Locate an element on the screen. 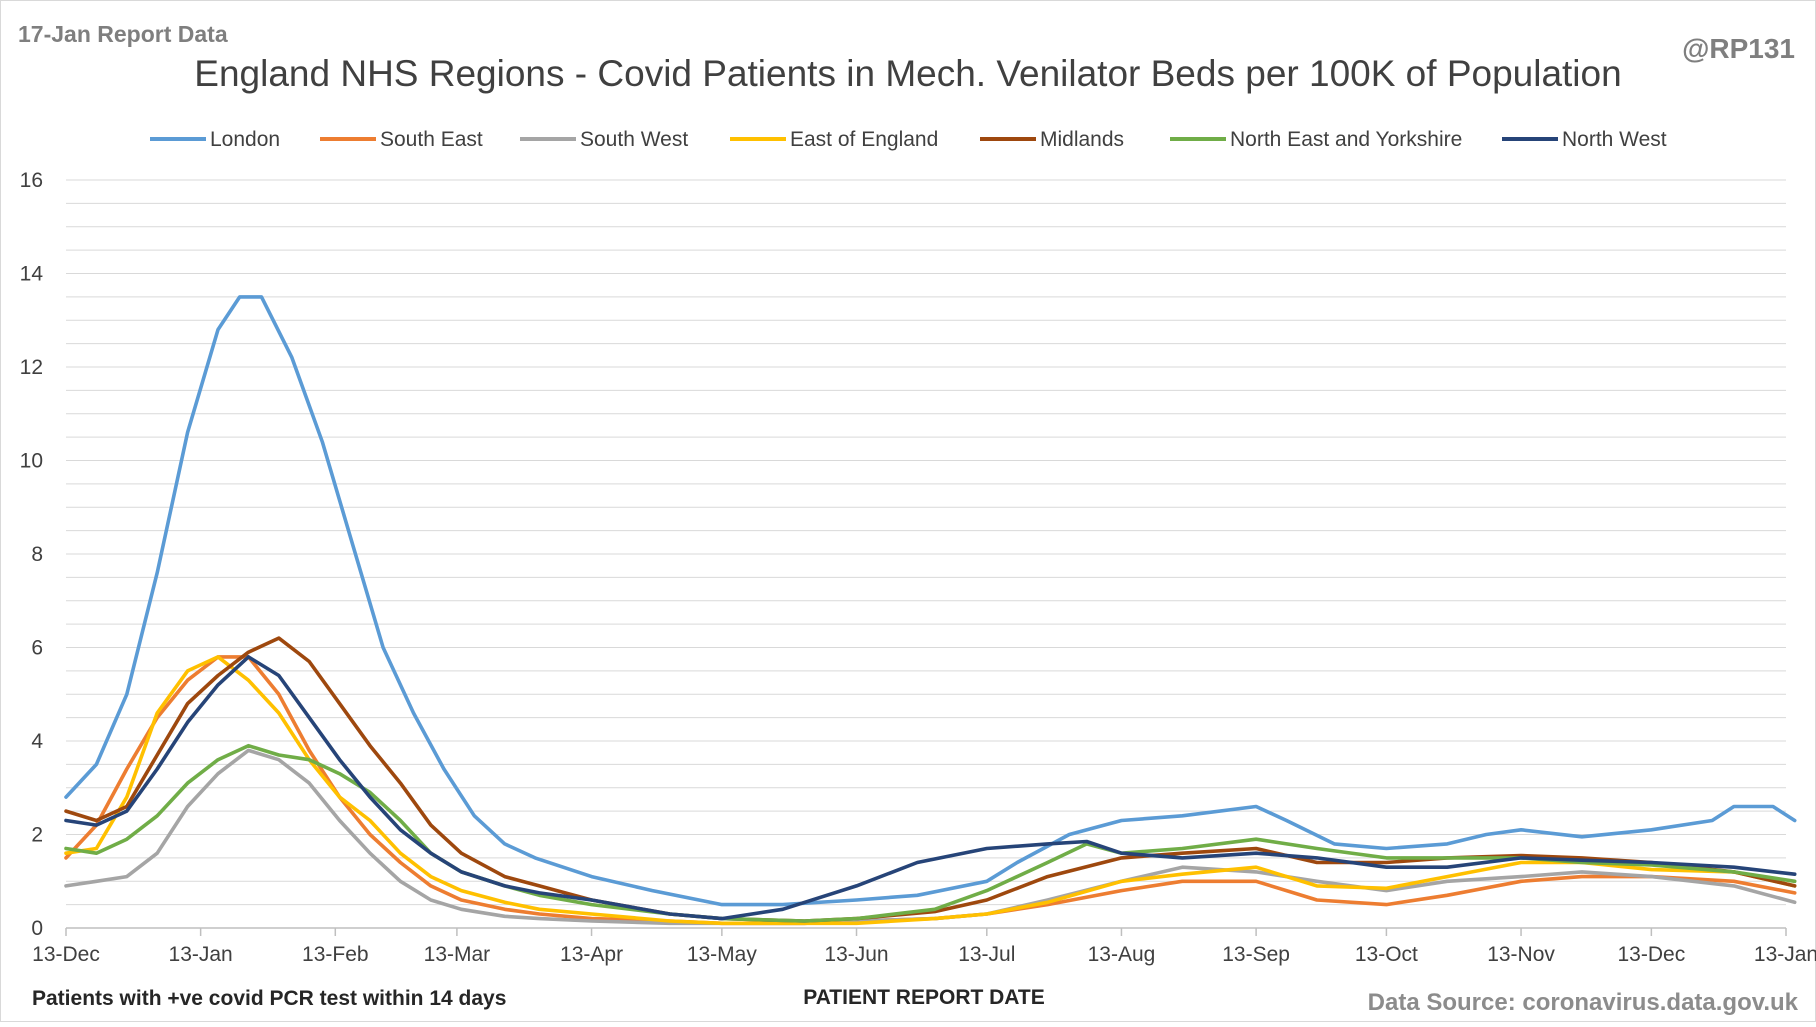  legend-label-south-west: South West is located at coordinates (634, 139).